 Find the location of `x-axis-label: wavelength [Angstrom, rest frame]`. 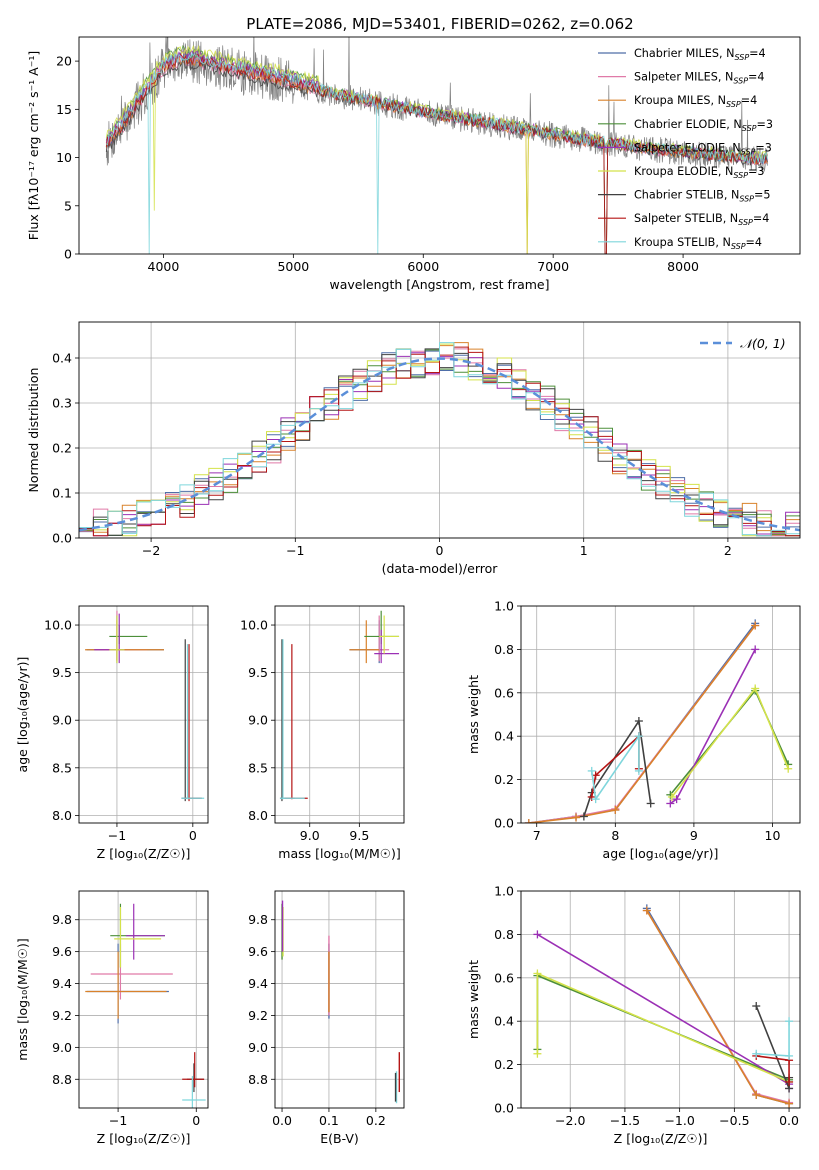

x-axis-label: wavelength [Angstrom, rest frame] is located at coordinates (439, 284).